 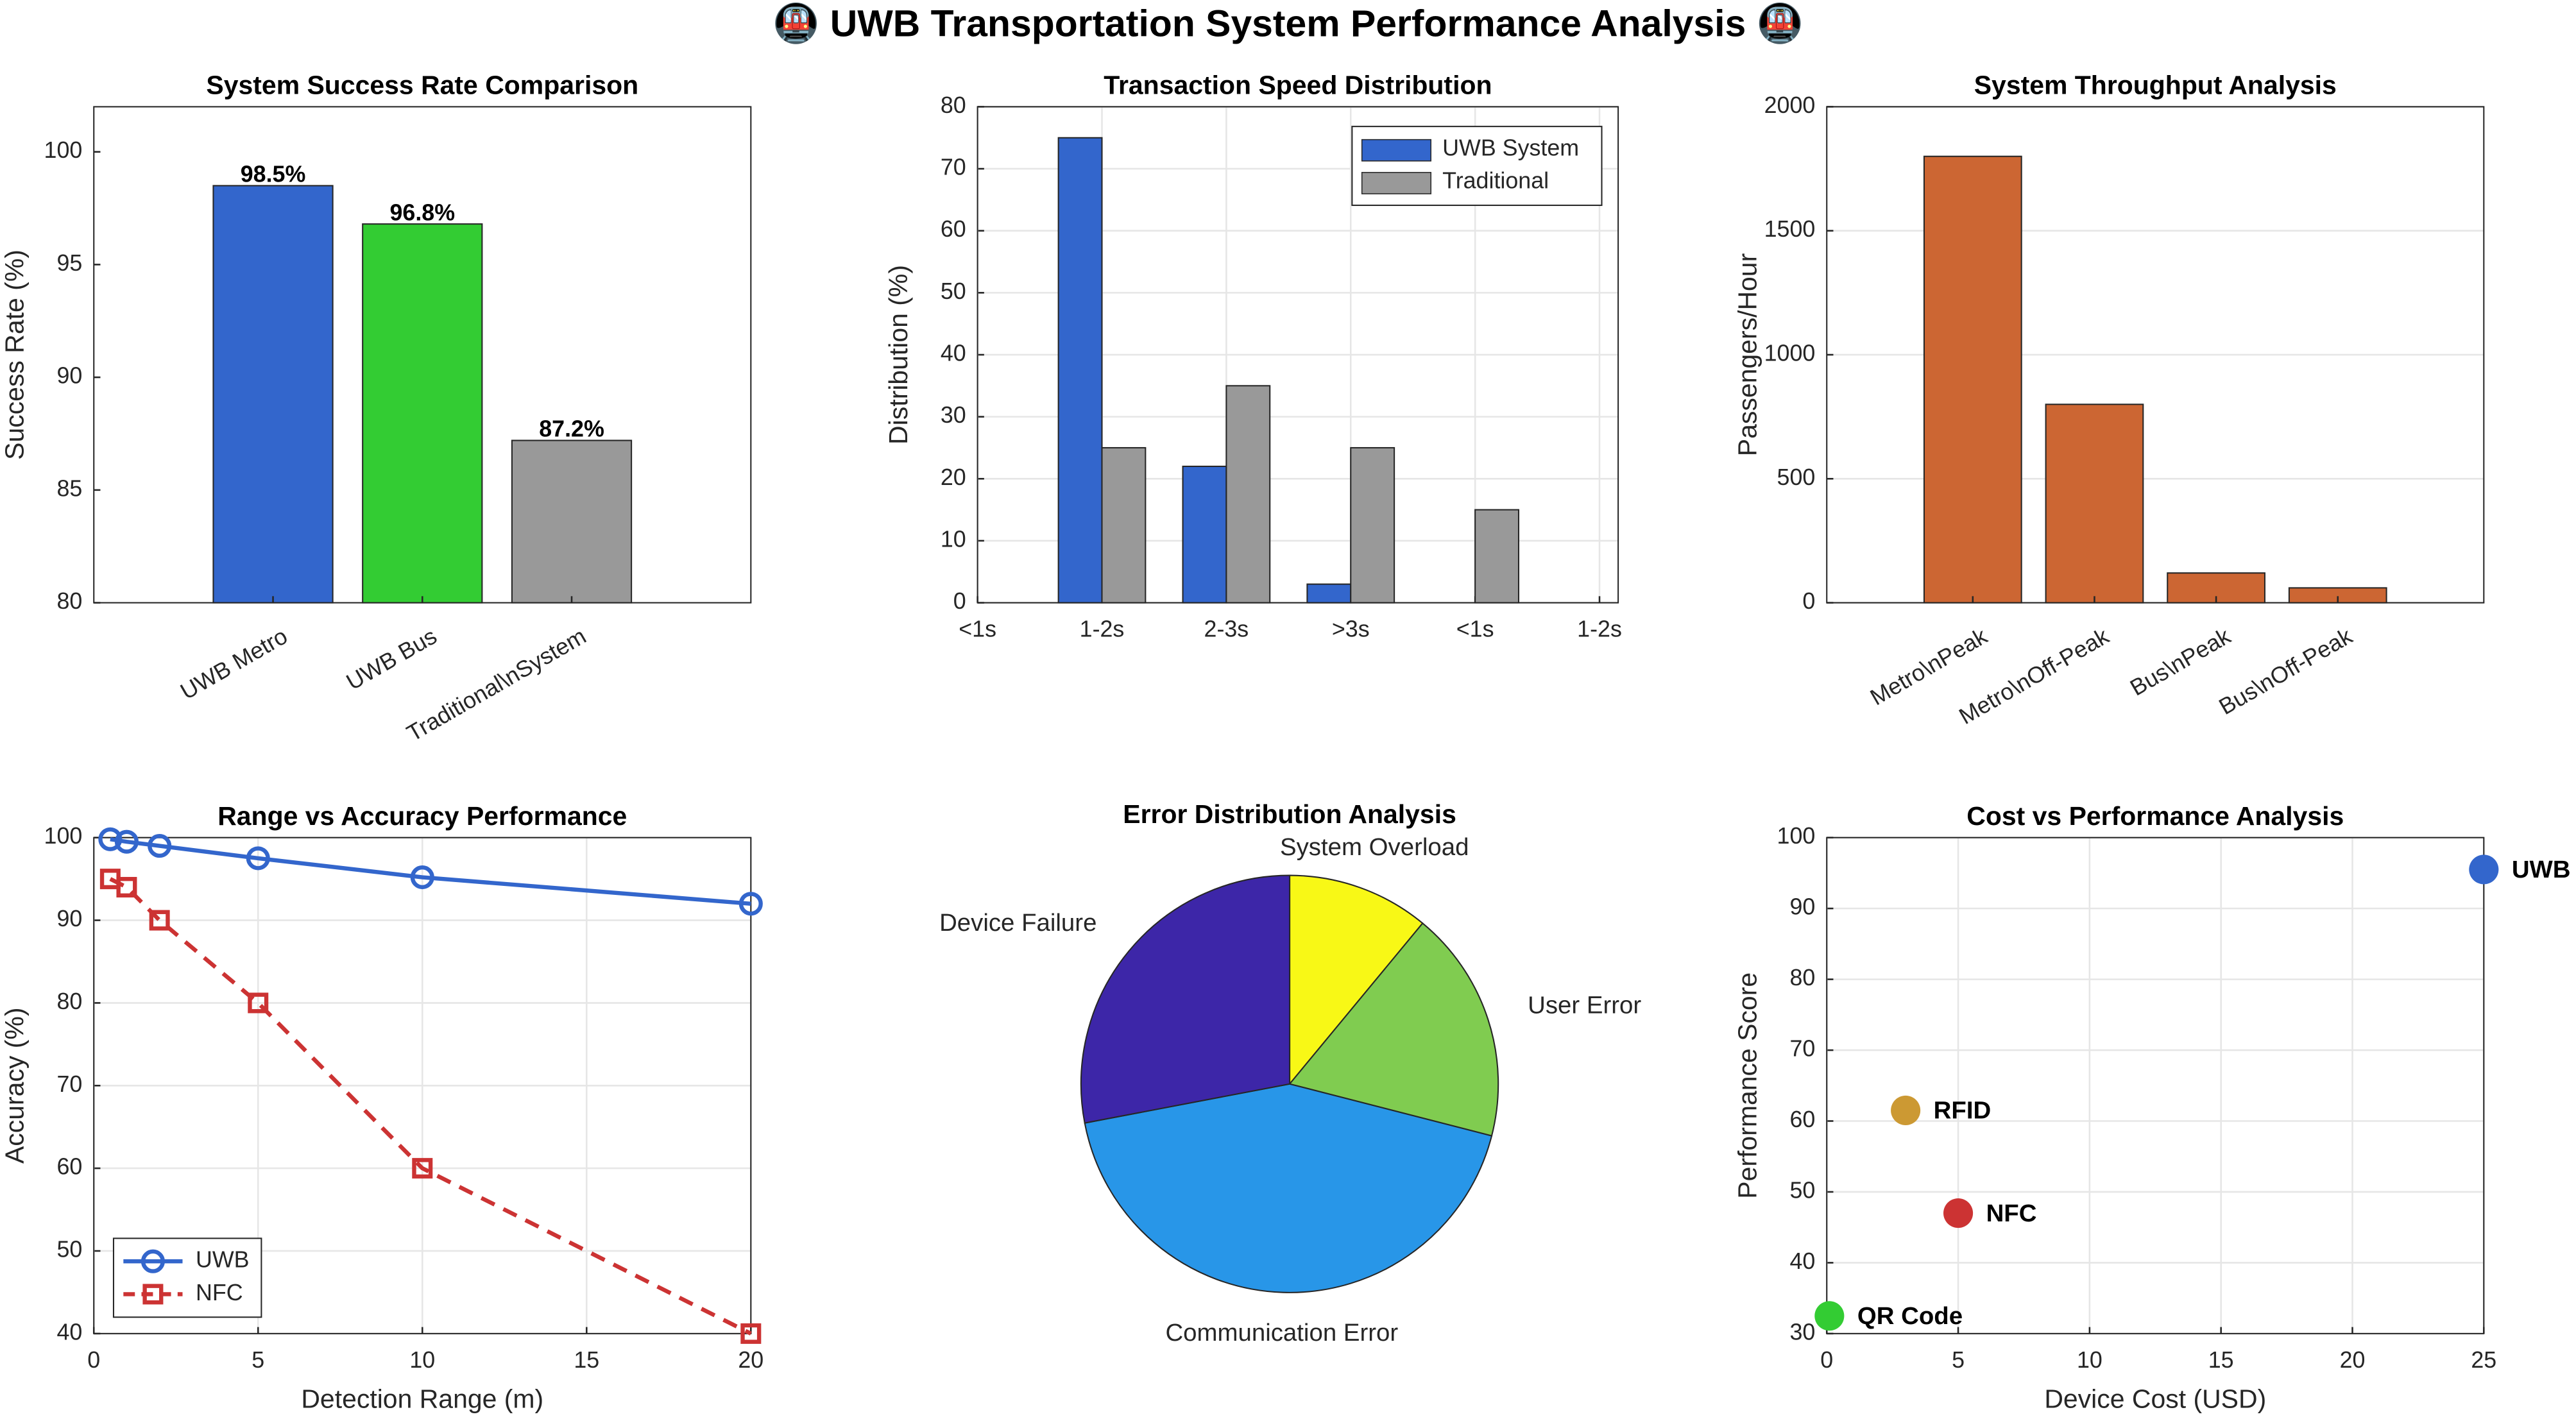 What do you see at coordinates (219, 1292) in the screenshot?
I see `legend-label: NFC` at bounding box center [219, 1292].